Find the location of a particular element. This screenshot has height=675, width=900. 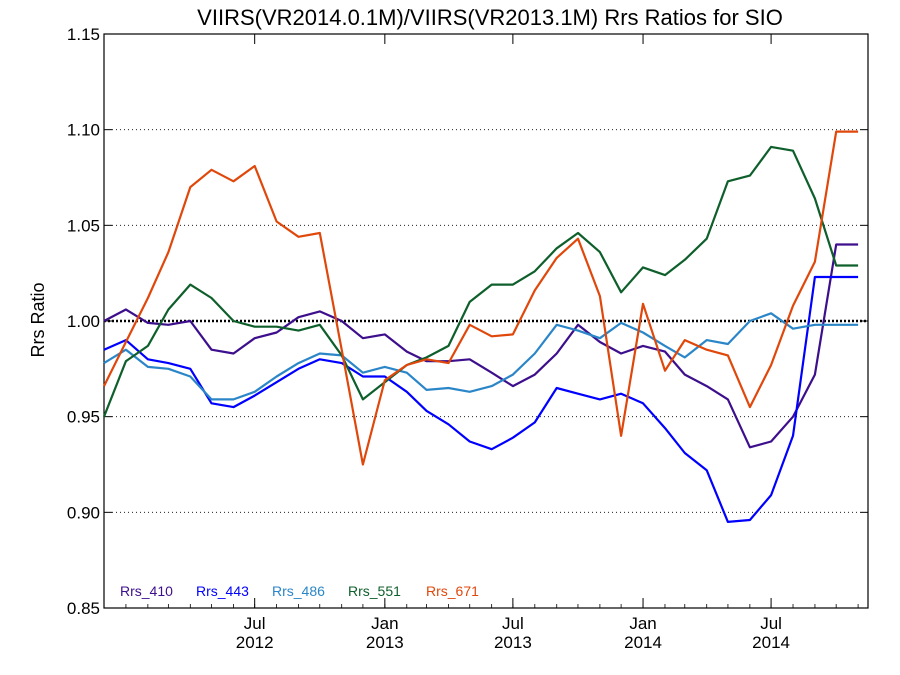

legend-entry-rrs-486: Rrs_486 is located at coordinates (298, 591).